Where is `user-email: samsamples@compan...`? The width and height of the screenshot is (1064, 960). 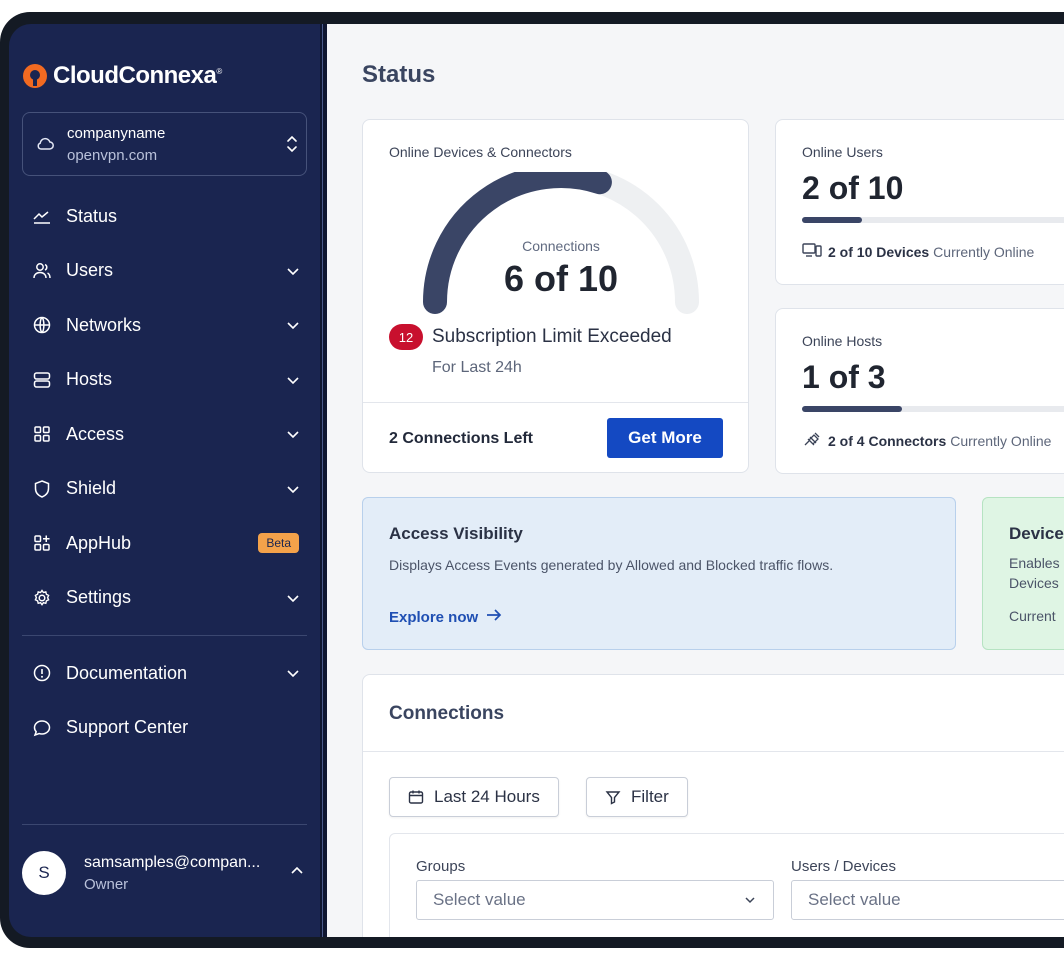
user-email: samsamples@compan... is located at coordinates (172, 862).